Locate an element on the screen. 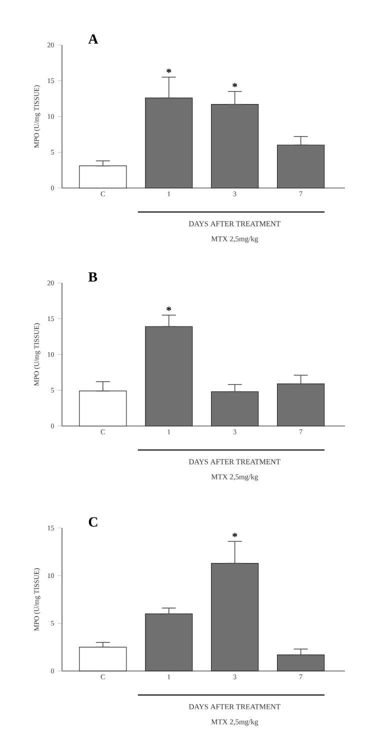 This screenshot has height=746, width=366. chart-title: A is located at coordinates (93, 39).